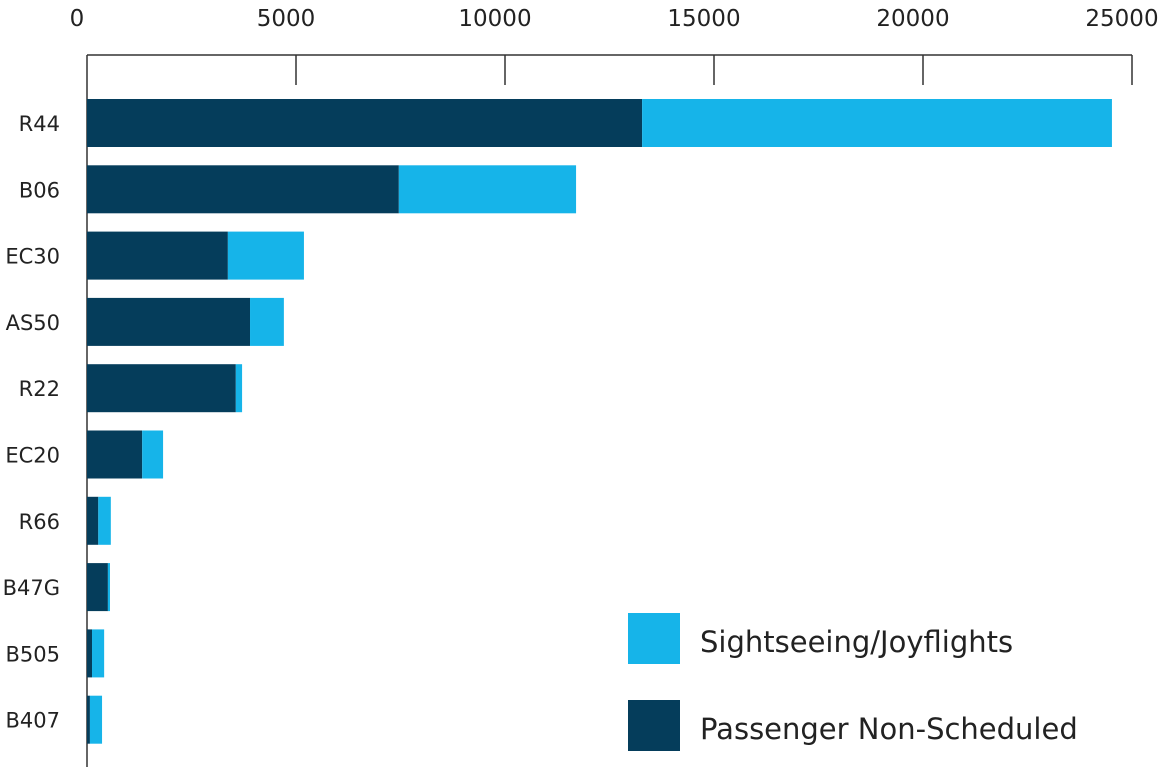 This screenshot has height=771, width=1165. Describe the element at coordinates (286, 19) in the screenshot. I see `x-tick-label: 5000` at that location.